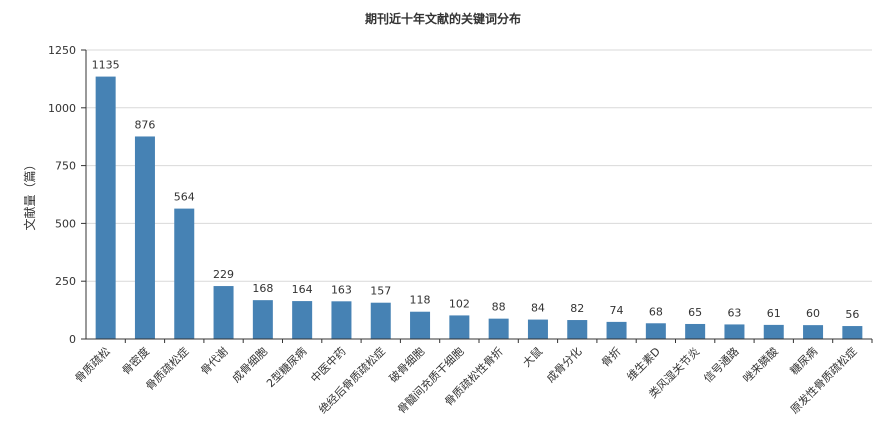 The width and height of the screenshot is (886, 445). What do you see at coordinates (813, 313) in the screenshot?
I see `data-label: 60` at bounding box center [813, 313].